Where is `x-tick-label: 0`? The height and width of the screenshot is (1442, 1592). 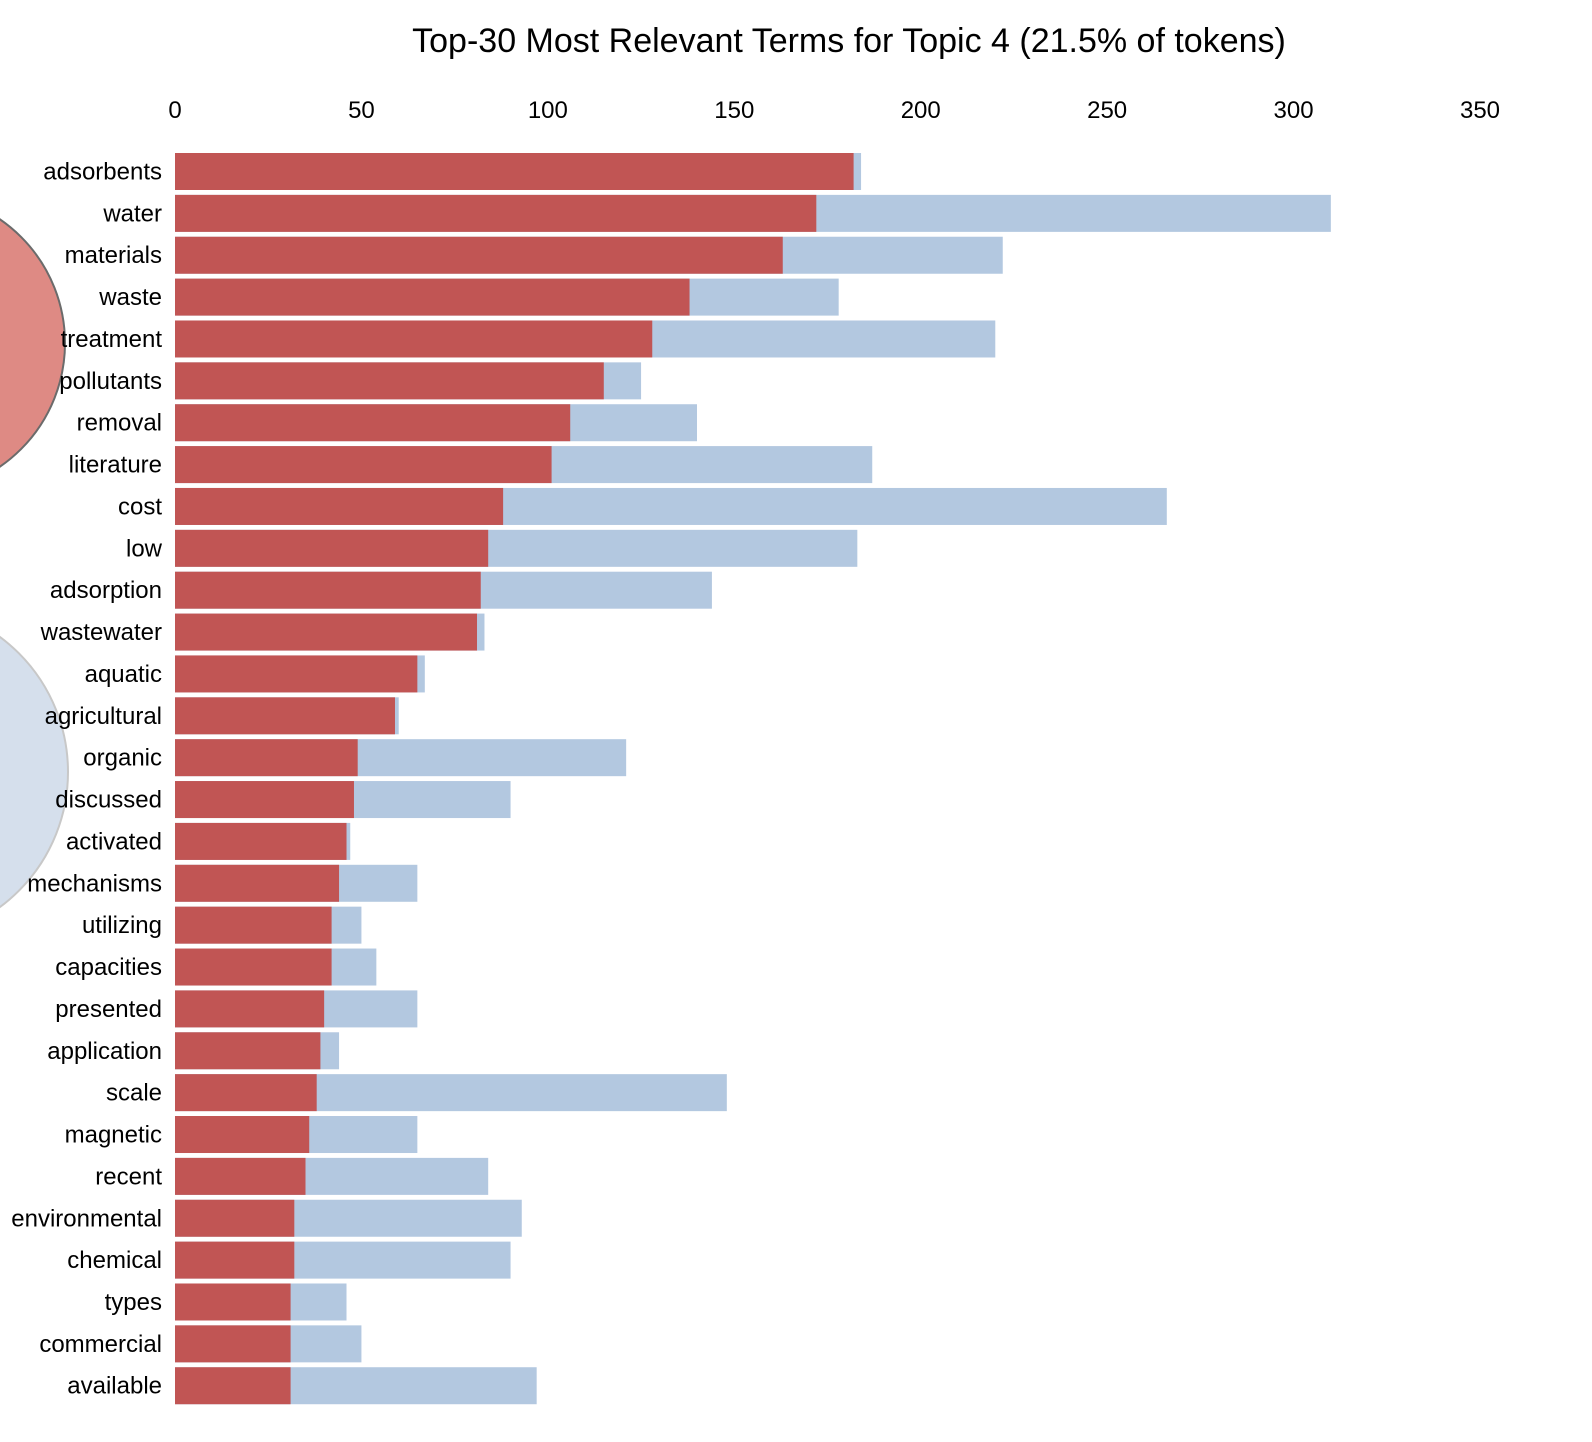
x-tick-label: 0 is located at coordinates (174, 110).